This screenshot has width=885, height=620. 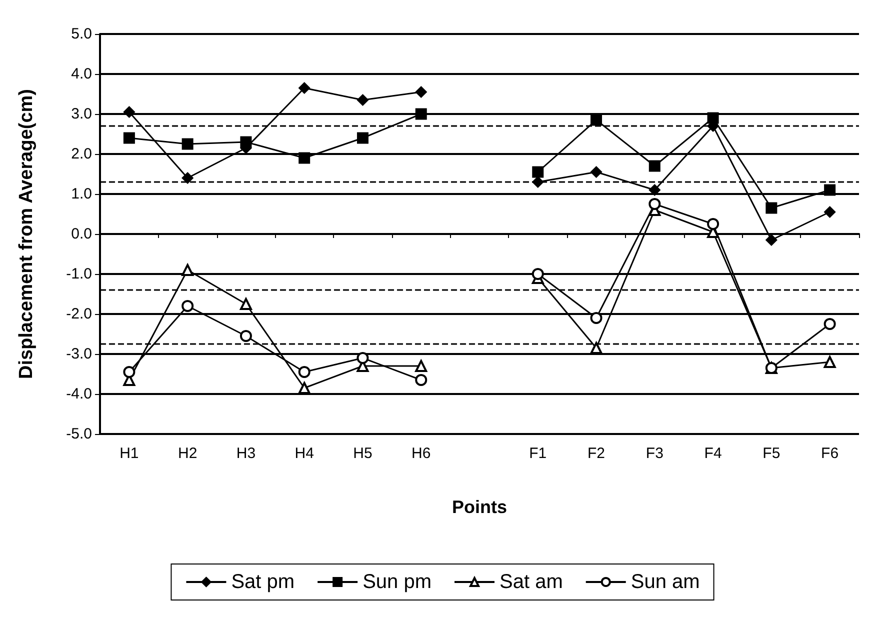 What do you see at coordinates (81, 114) in the screenshot?
I see `y-tick-label: 3.0` at bounding box center [81, 114].